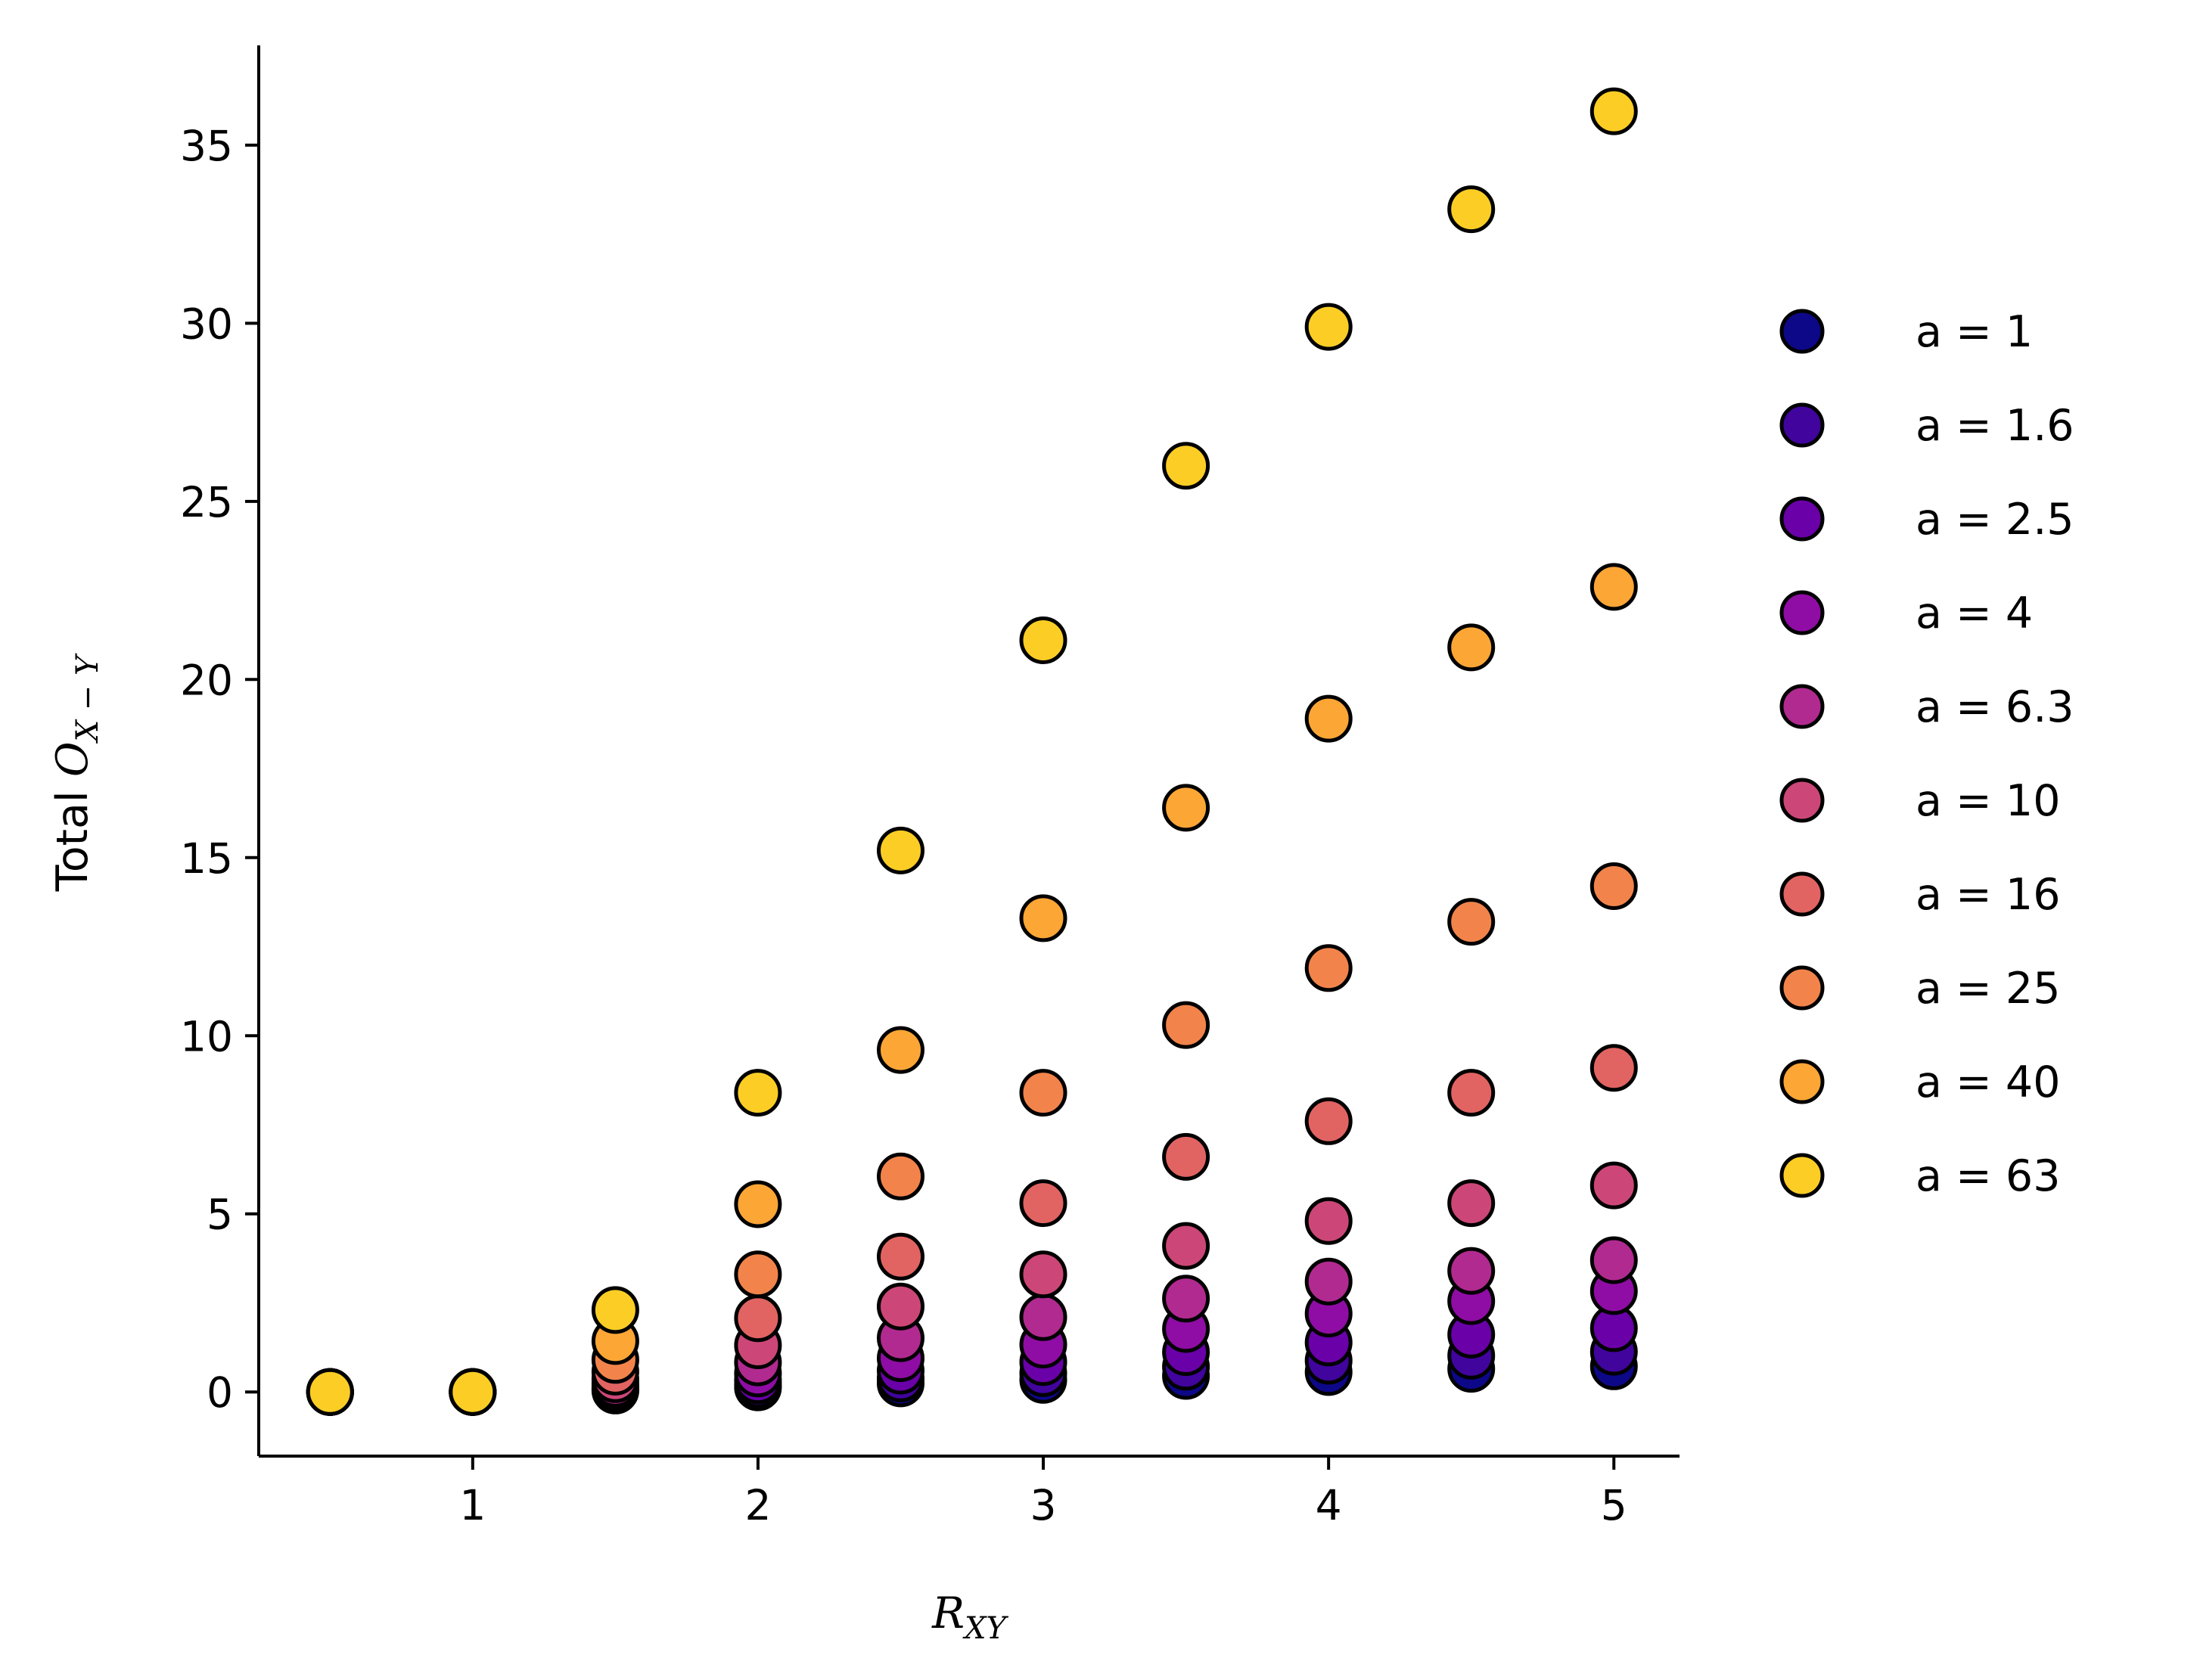 The width and height of the screenshot is (2200, 1680). What do you see at coordinates (76, 772) in the screenshot?
I see `y-axis-title: Total OX − Y` at bounding box center [76, 772].